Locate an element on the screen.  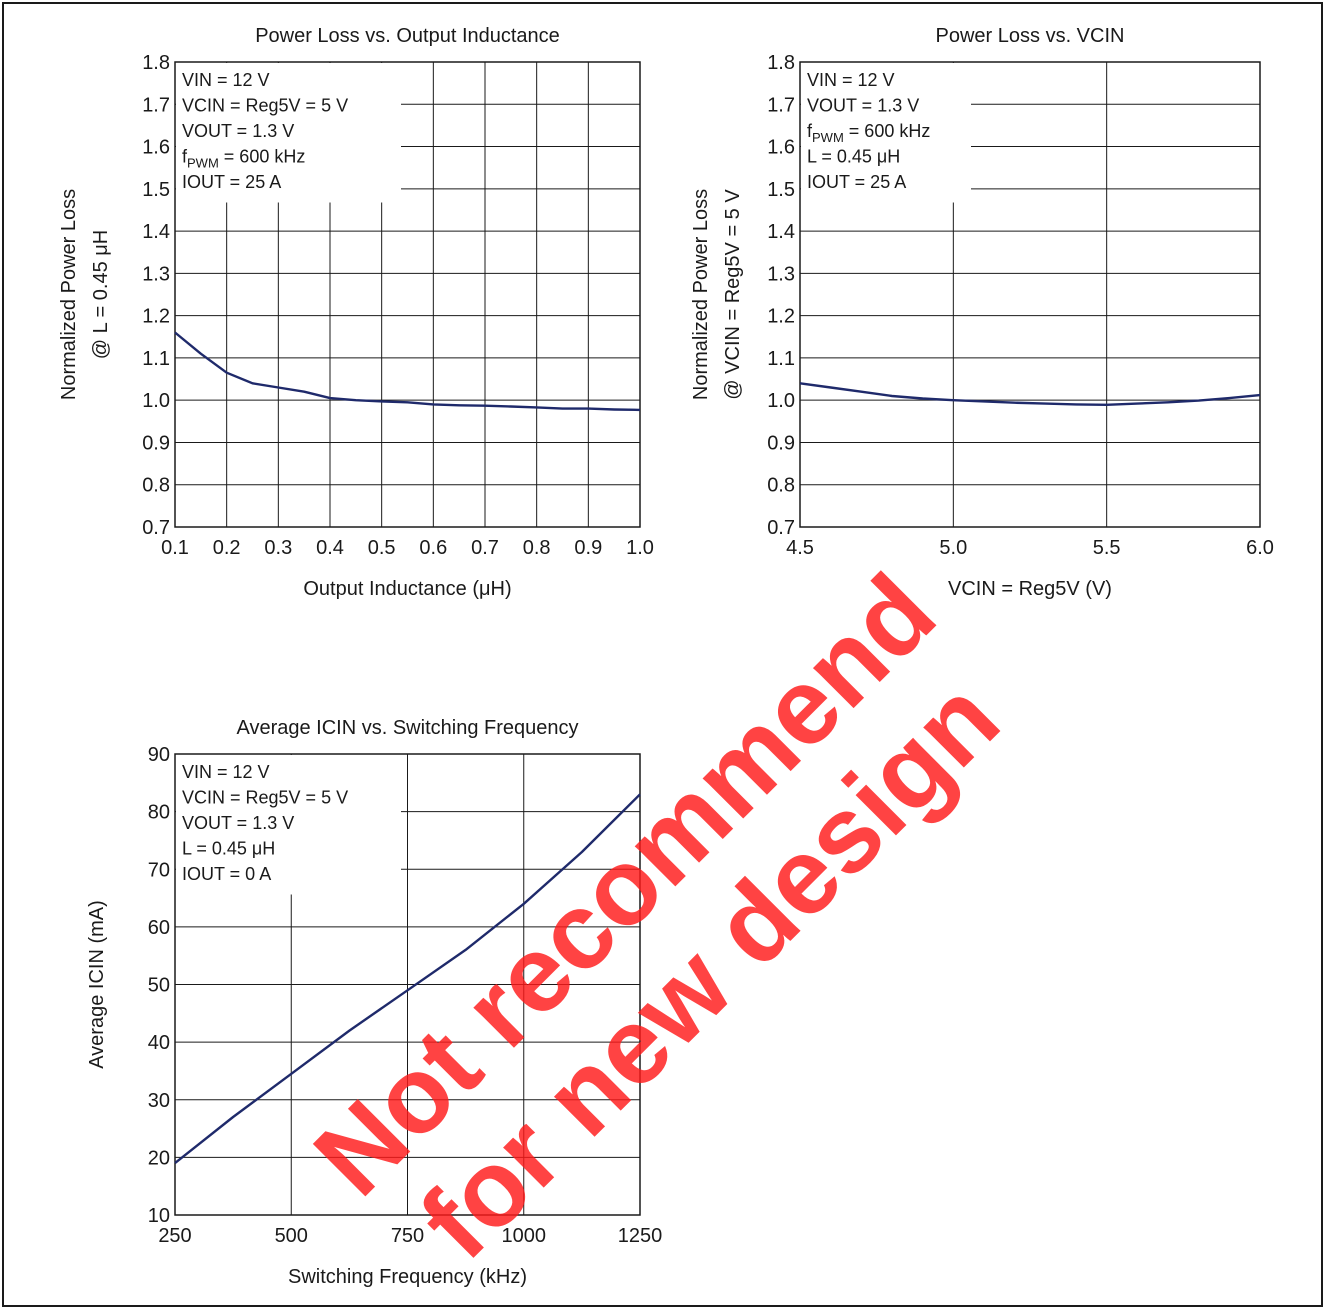
y-tick-label: 80 is located at coordinates (159, 813).